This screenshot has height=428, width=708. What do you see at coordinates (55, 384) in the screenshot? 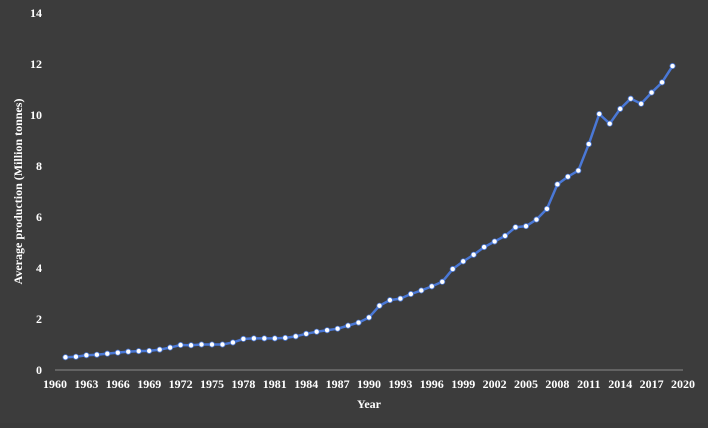
I see `x-tick-label: 1960` at bounding box center [55, 384].